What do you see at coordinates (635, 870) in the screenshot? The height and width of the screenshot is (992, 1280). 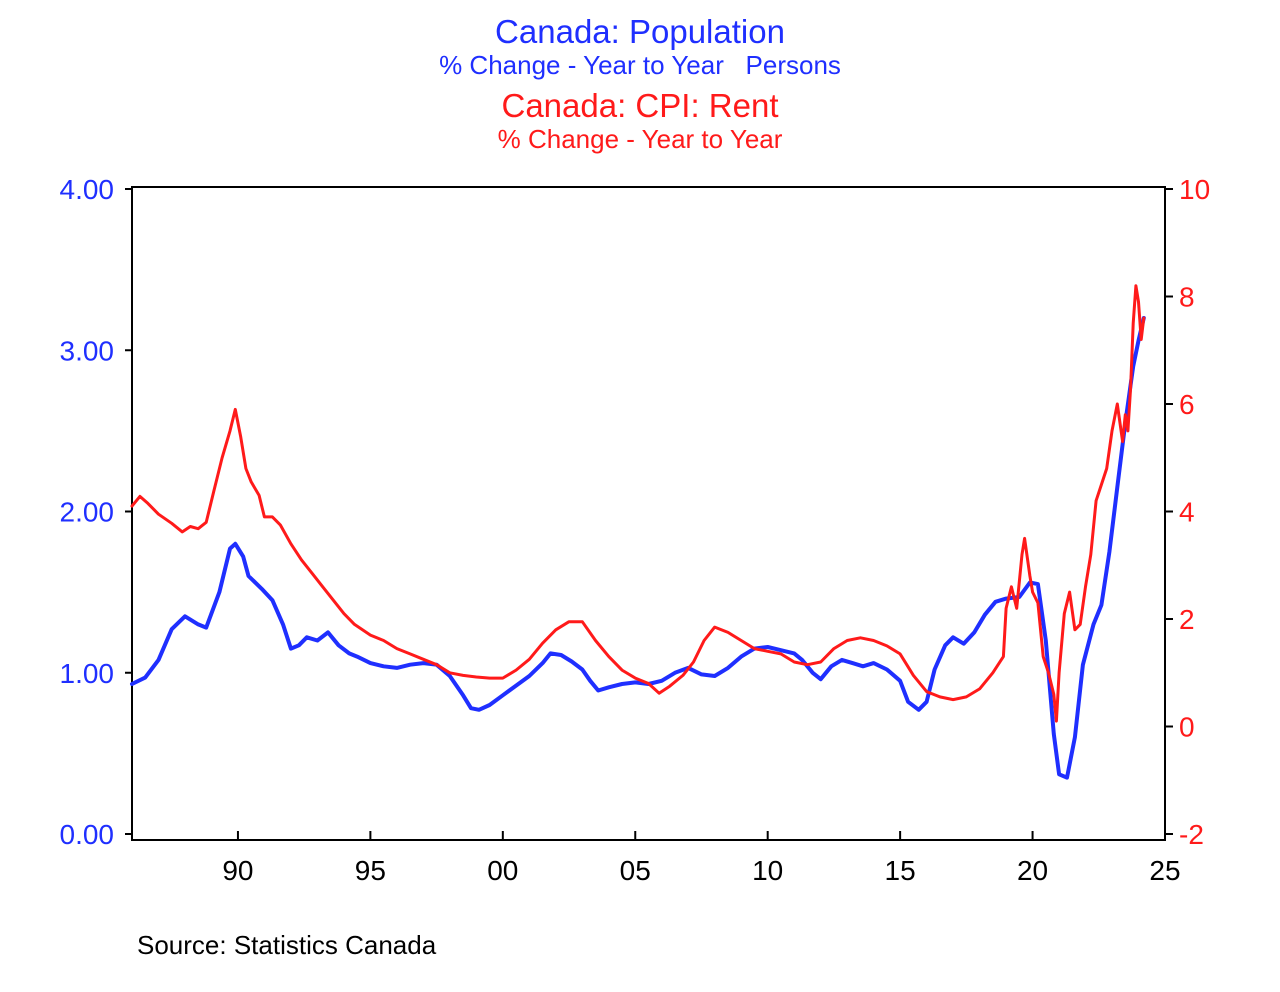 I see `x-tick-label: 05` at bounding box center [635, 870].